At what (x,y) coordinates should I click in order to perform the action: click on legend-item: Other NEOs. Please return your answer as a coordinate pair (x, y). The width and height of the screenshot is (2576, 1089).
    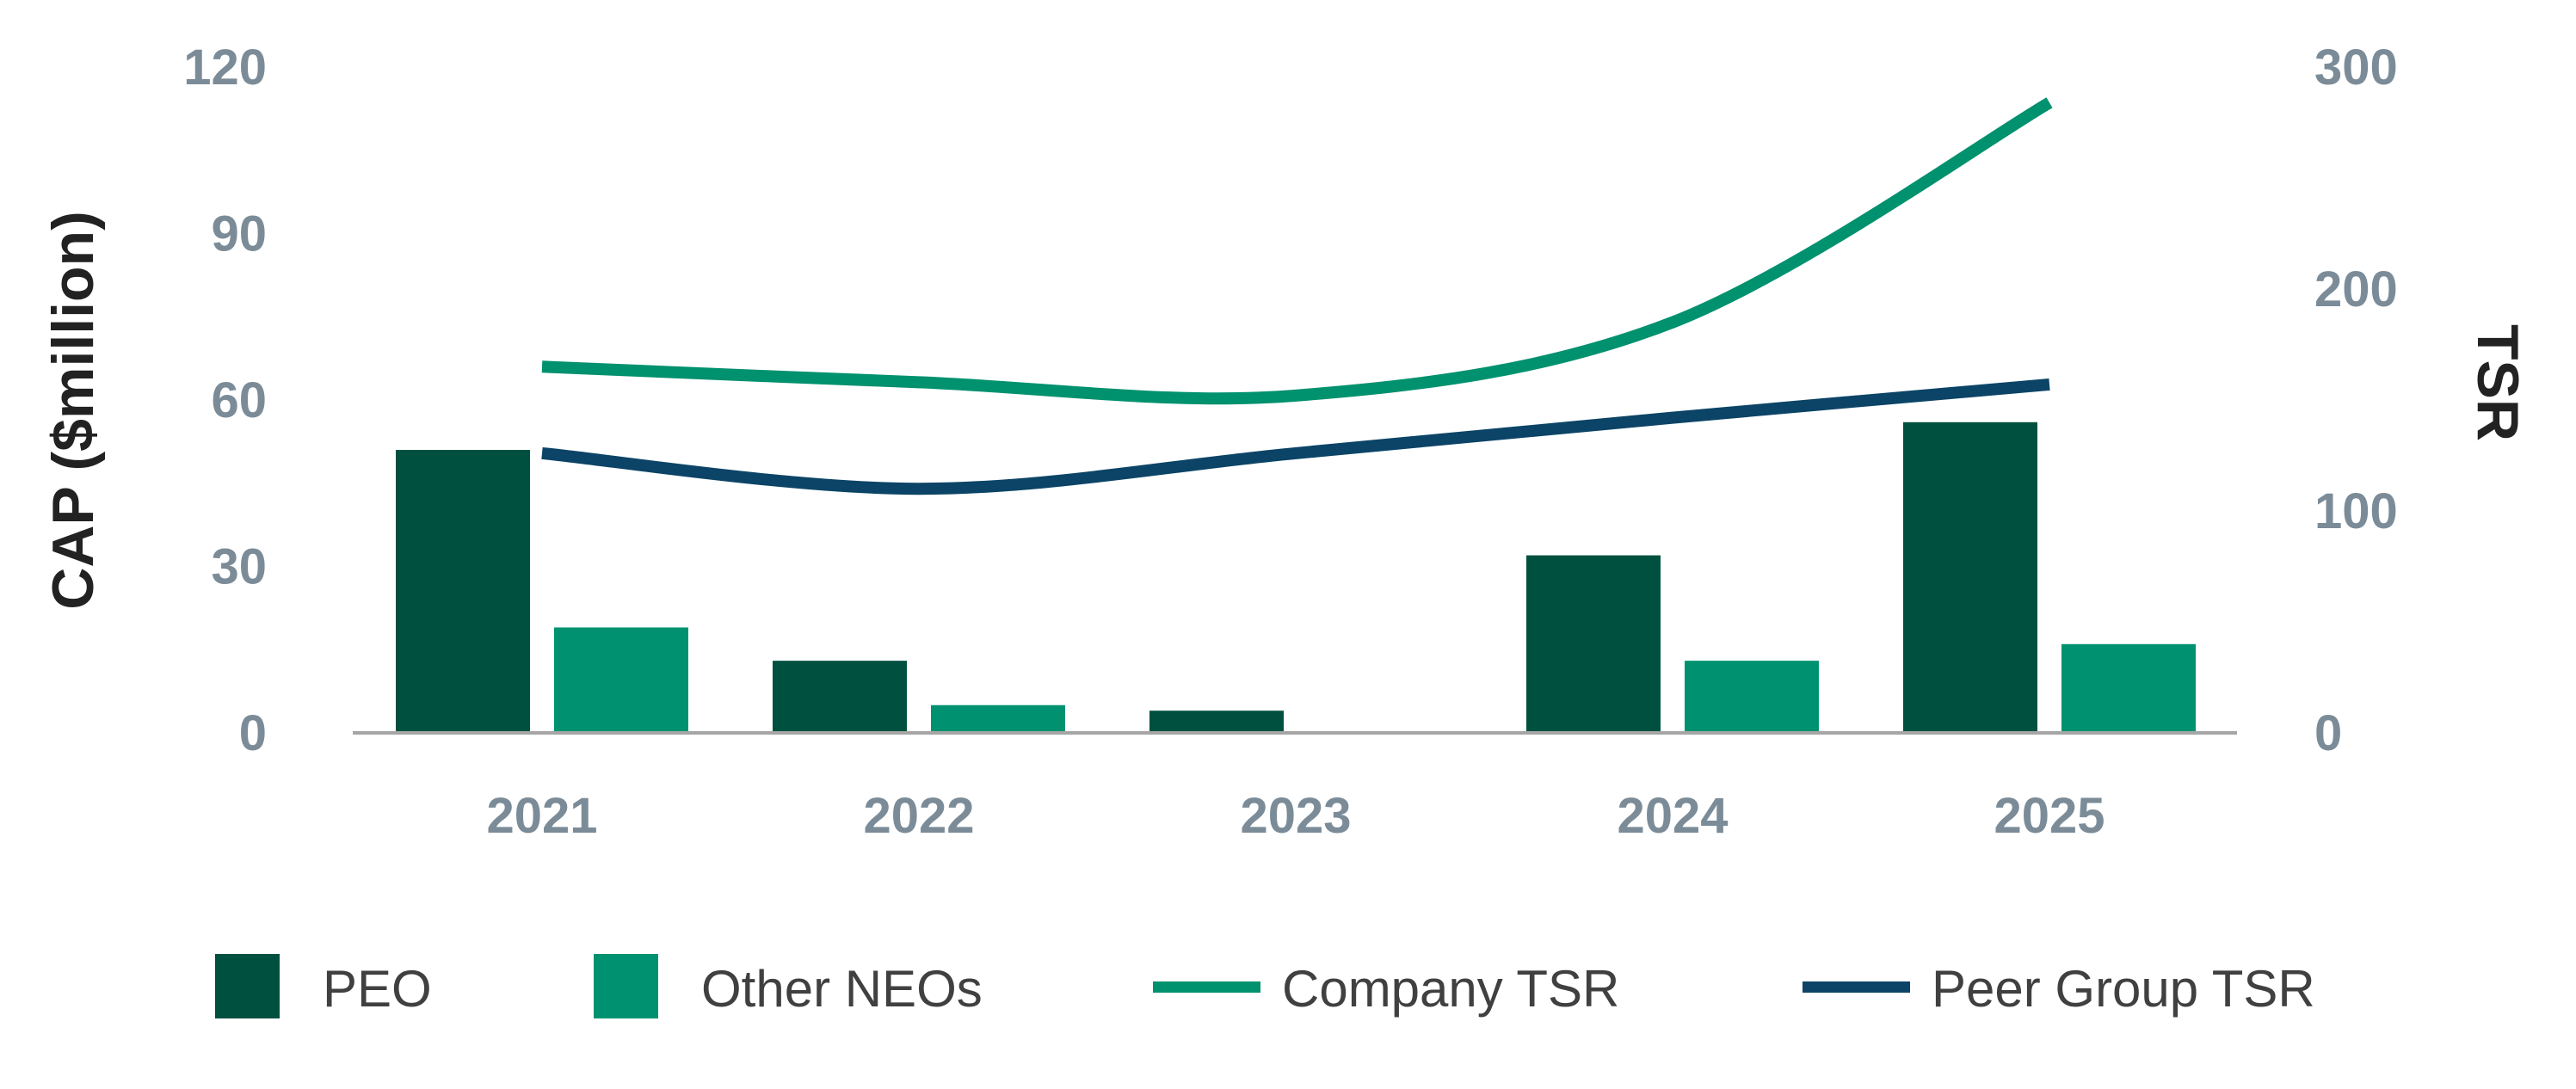
    Looking at the image, I should click on (789, 986).